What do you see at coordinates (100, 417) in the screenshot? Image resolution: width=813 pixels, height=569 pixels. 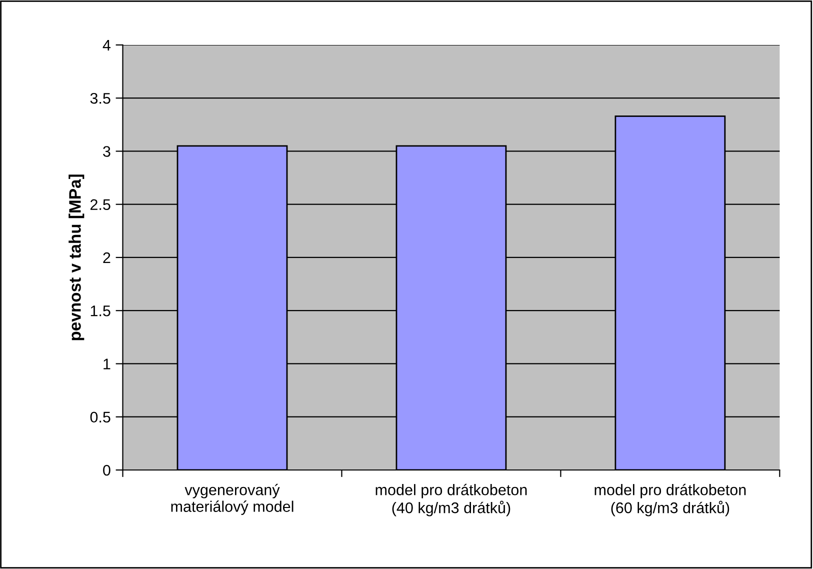 I see `y-tick-label: 0.5` at bounding box center [100, 417].